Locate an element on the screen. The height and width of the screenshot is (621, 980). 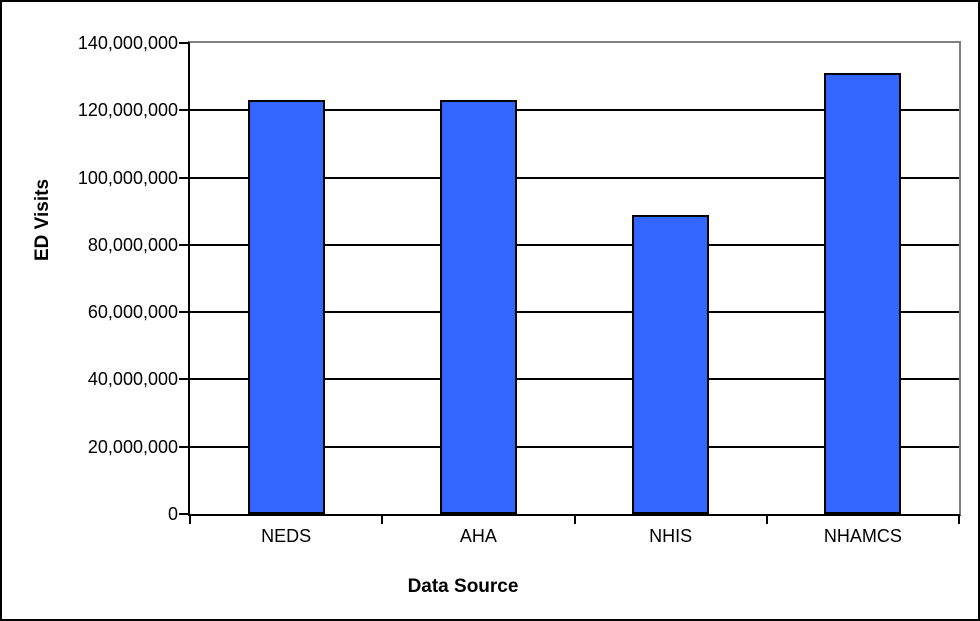
y-axis-tick-label: 120,000,000 is located at coordinates (127, 110).